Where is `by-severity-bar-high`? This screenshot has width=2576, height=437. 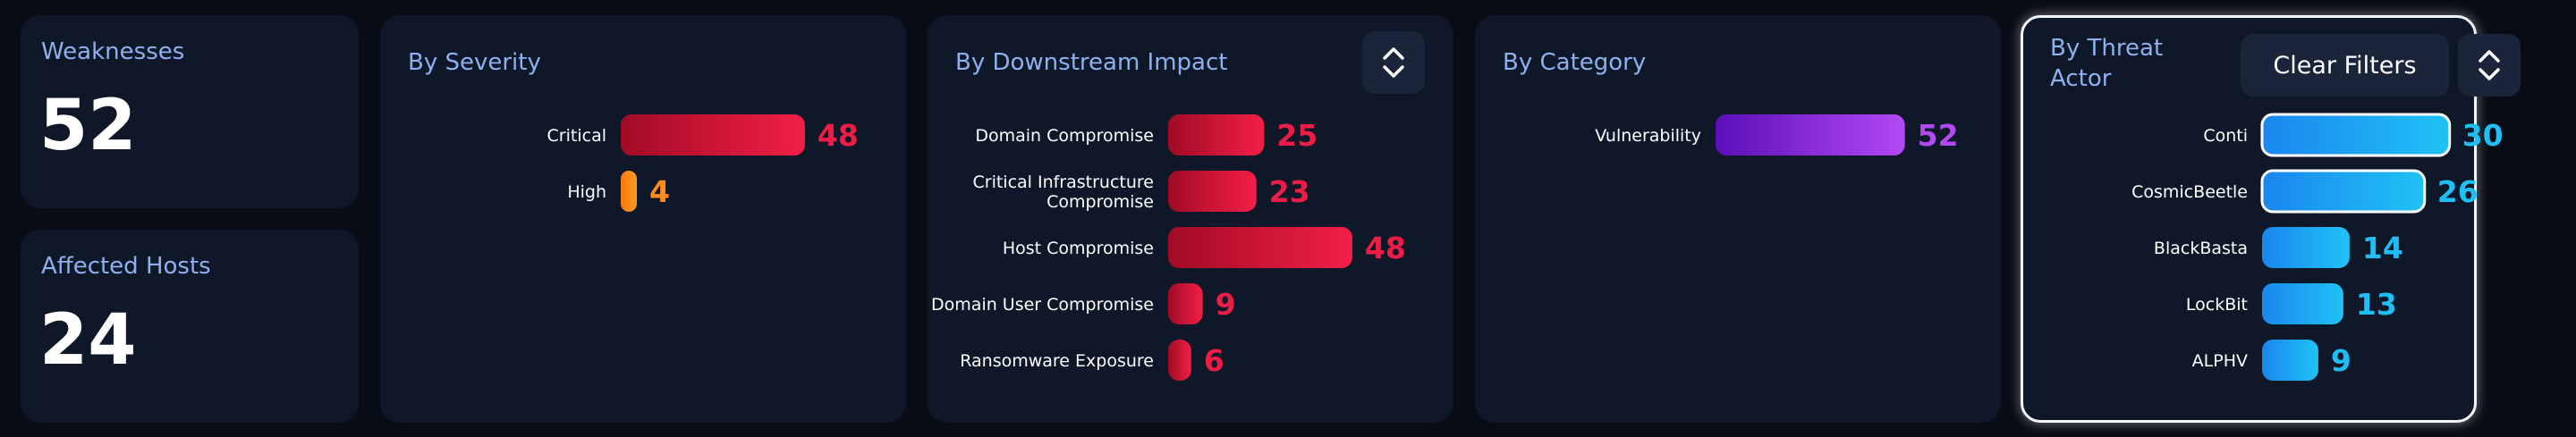 by-severity-bar-high is located at coordinates (629, 191).